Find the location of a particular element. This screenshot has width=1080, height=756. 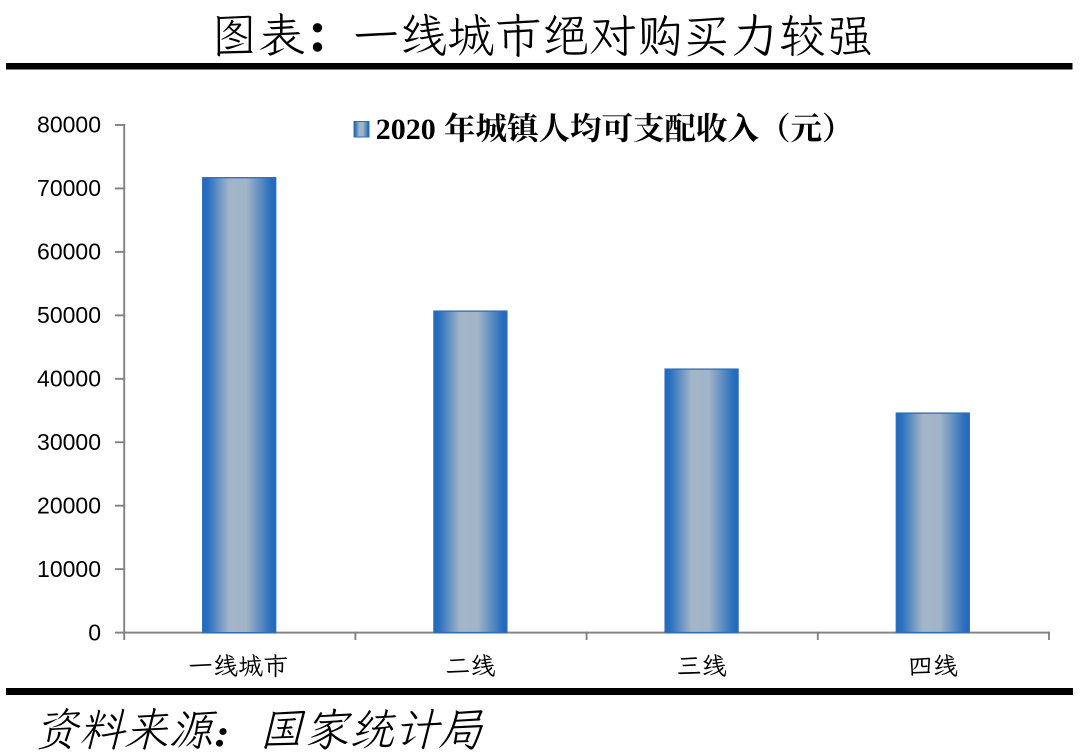

svg-text: 30000 is located at coordinates (69, 442).